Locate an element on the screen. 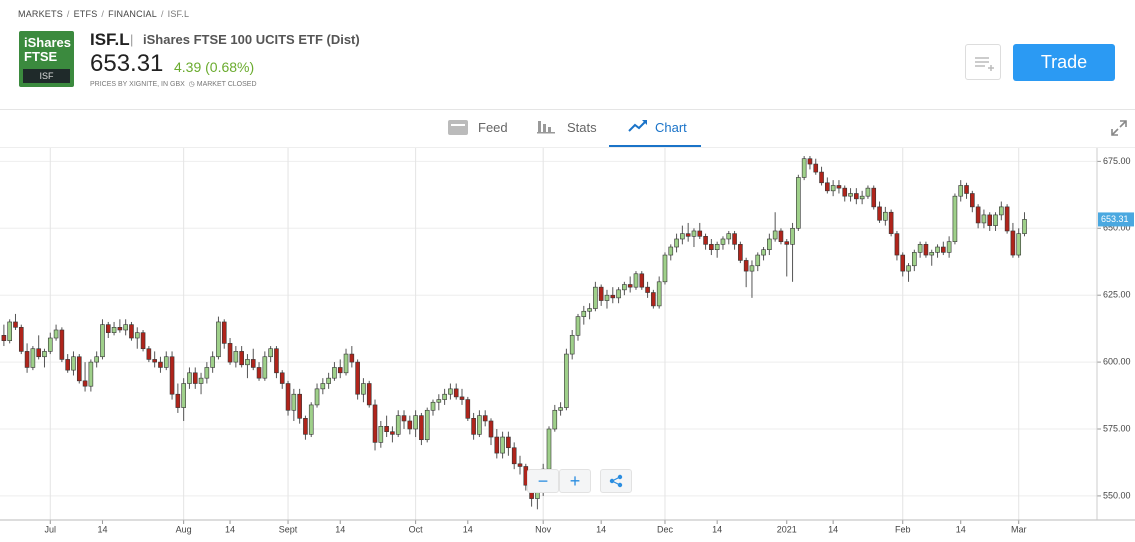 The width and height of the screenshot is (1135, 542). x-tick-label: Mar is located at coordinates (1019, 529).